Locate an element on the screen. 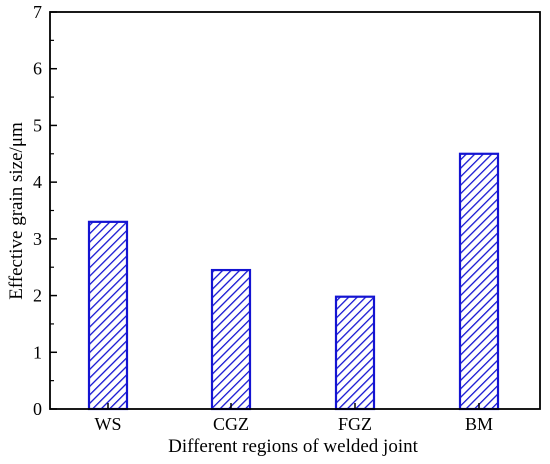 The width and height of the screenshot is (550, 464). y-tick-label: 3 is located at coordinates (37, 239).